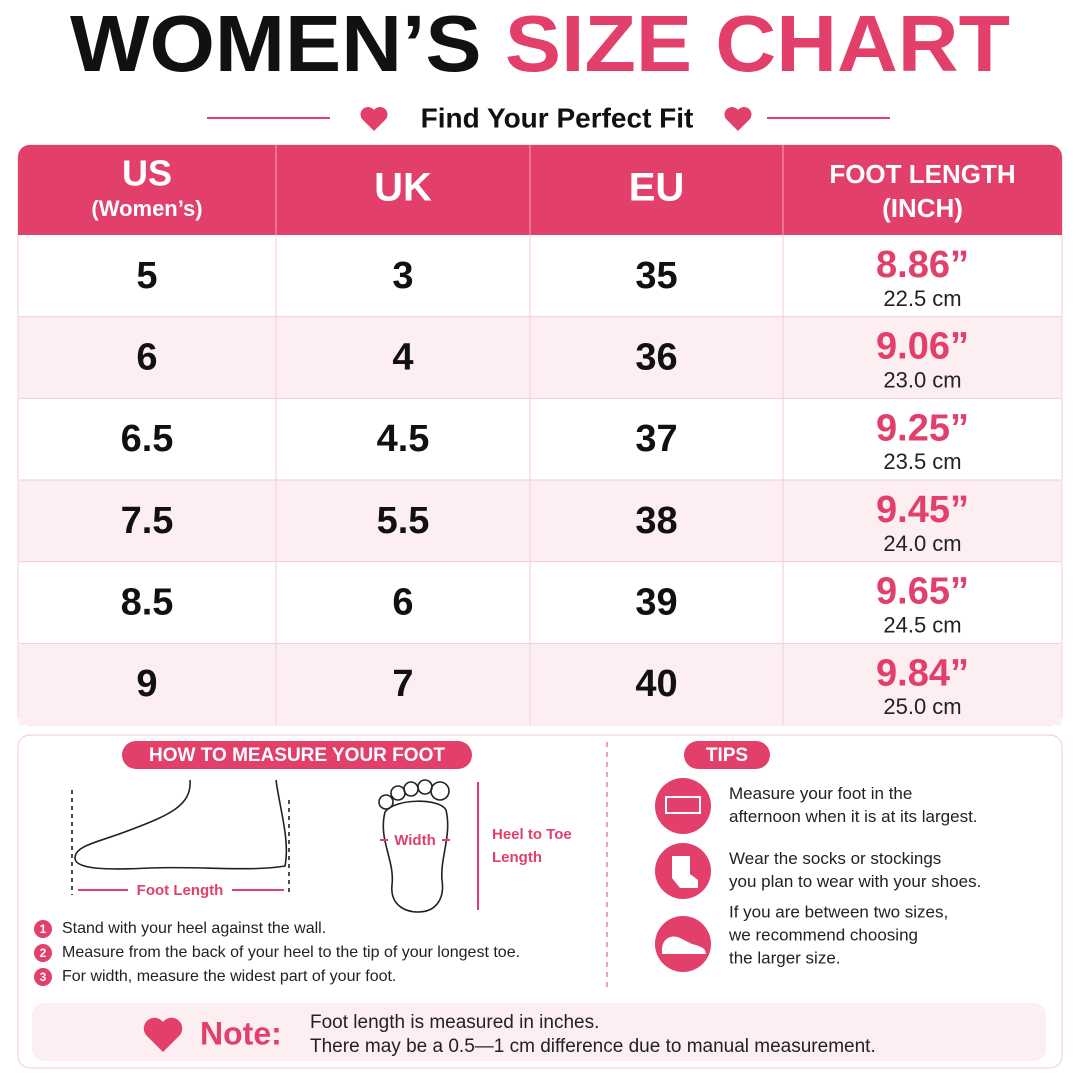 This screenshot has width=1080, height=1080. Describe the element at coordinates (147, 521) in the screenshot. I see `size-value: 7.5` at that location.